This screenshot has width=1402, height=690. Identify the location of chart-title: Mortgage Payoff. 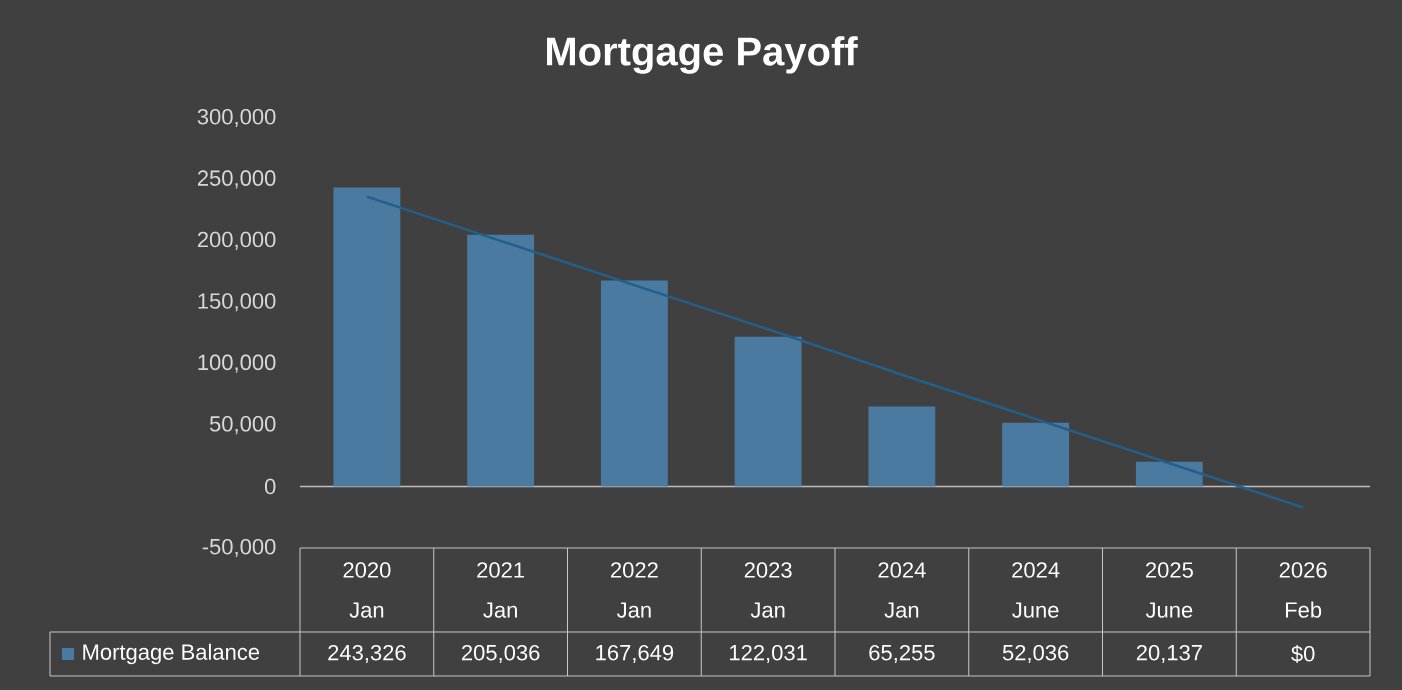
(702, 55).